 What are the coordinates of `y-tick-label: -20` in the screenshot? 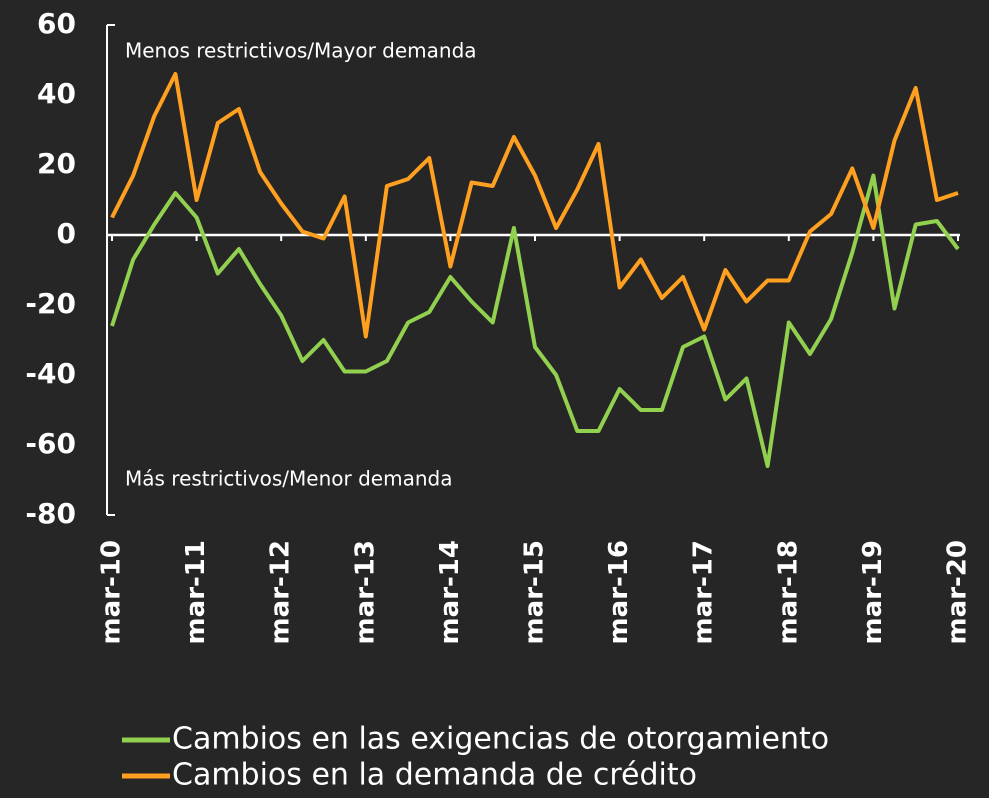 It's located at (50, 303).